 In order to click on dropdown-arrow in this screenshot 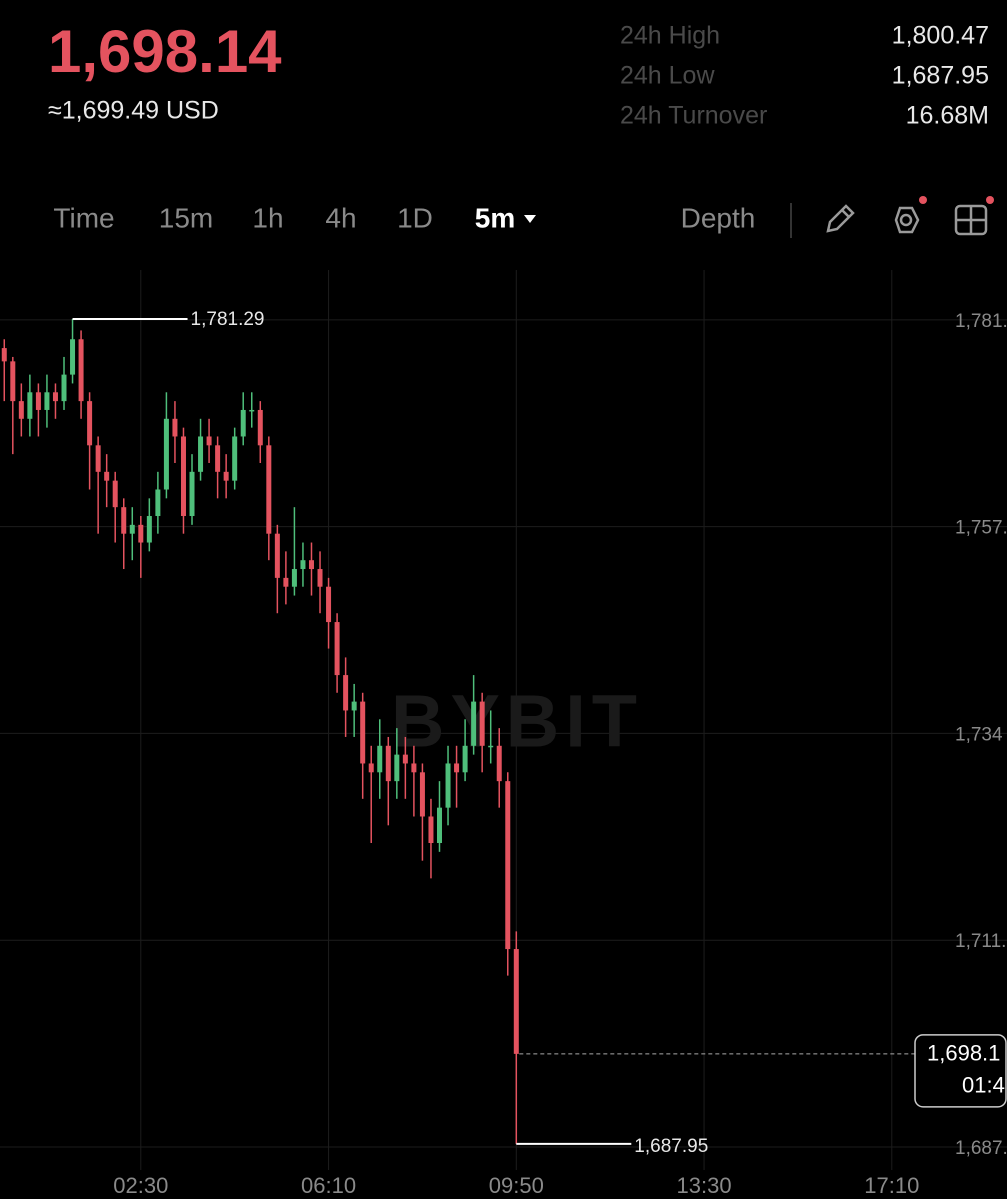, I will do `click(530, 219)`.